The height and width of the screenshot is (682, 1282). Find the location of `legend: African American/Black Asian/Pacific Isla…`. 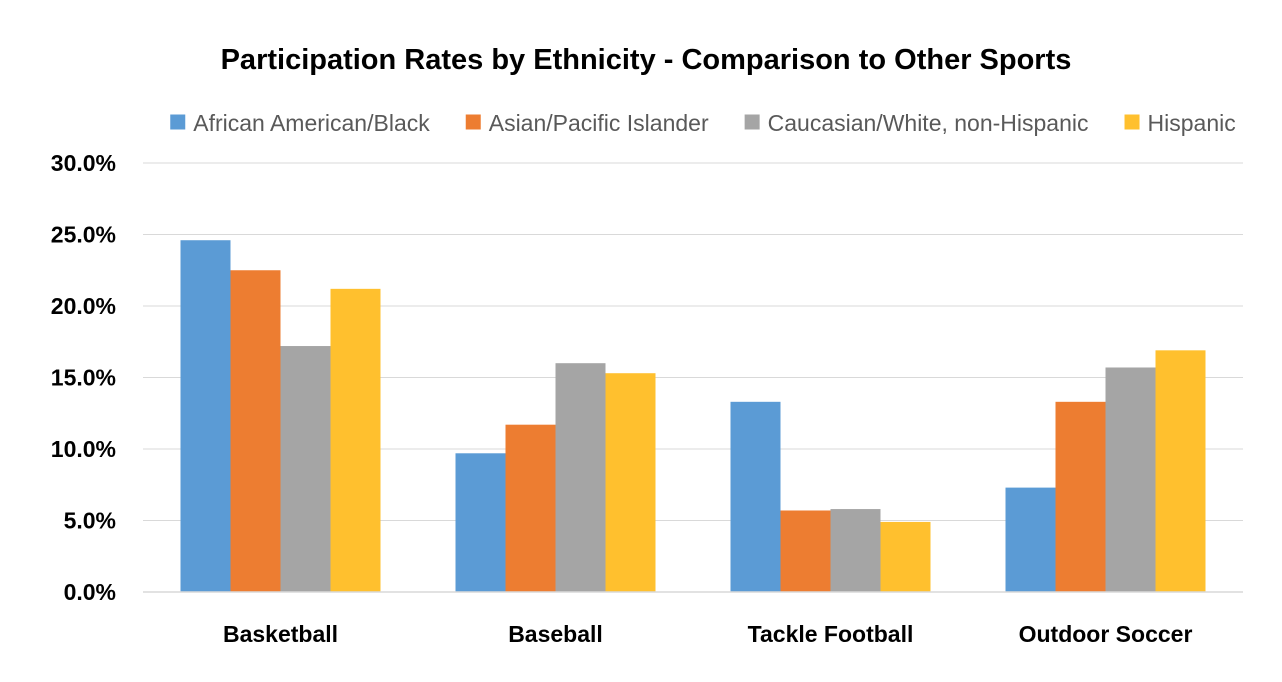

legend: African American/Black Asian/Pacific Isla… is located at coordinates (703, 123).